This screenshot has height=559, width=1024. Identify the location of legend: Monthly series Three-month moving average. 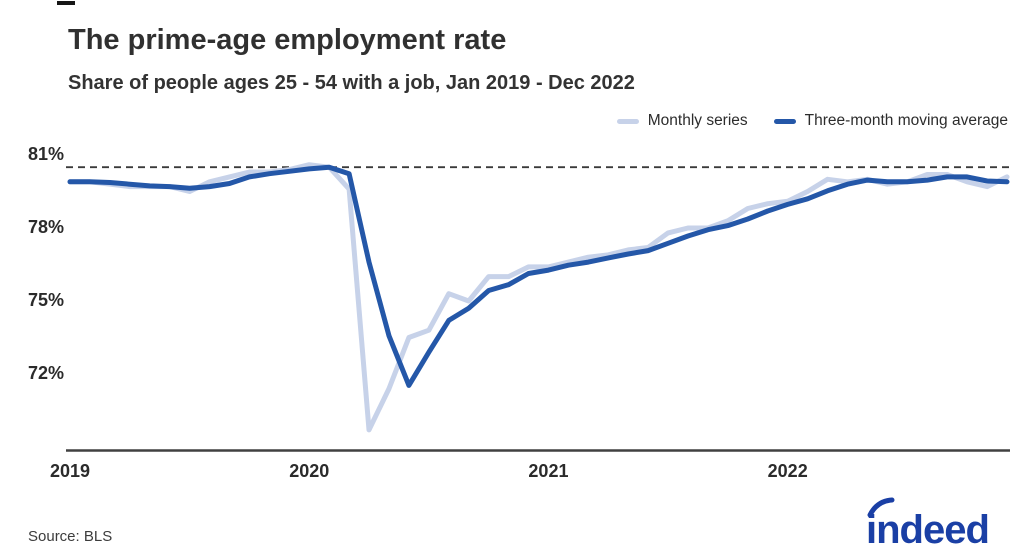
(812, 121).